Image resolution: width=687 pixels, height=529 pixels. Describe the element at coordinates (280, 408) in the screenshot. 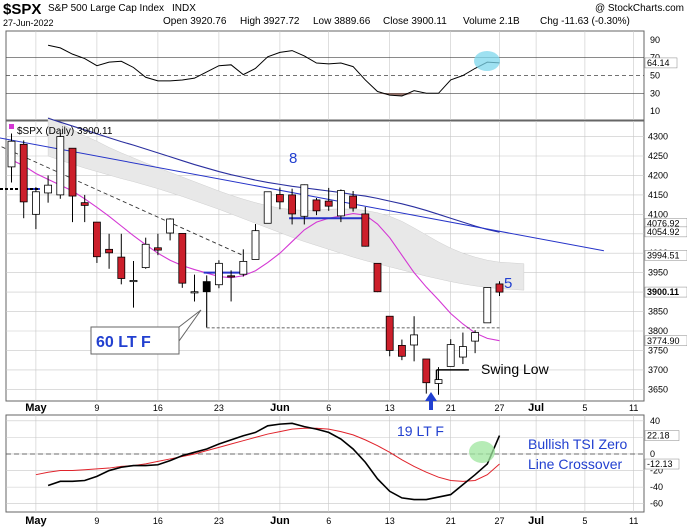

I see `x-tick-label: Jun` at that location.